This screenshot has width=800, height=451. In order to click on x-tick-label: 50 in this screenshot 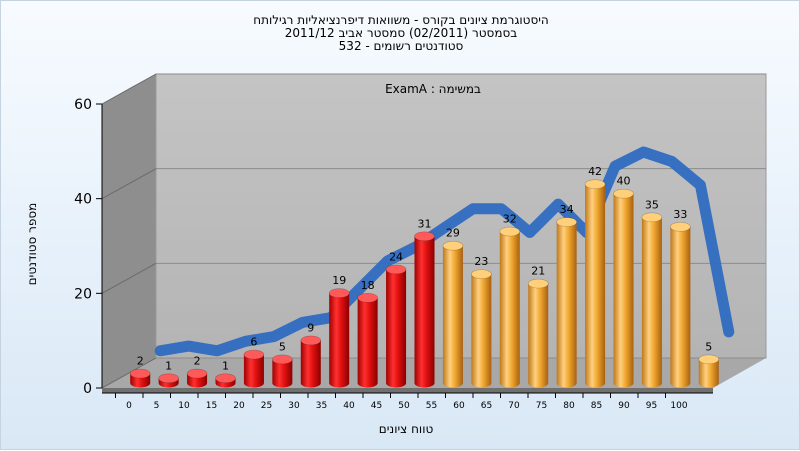, I will do `click(404, 406)`.